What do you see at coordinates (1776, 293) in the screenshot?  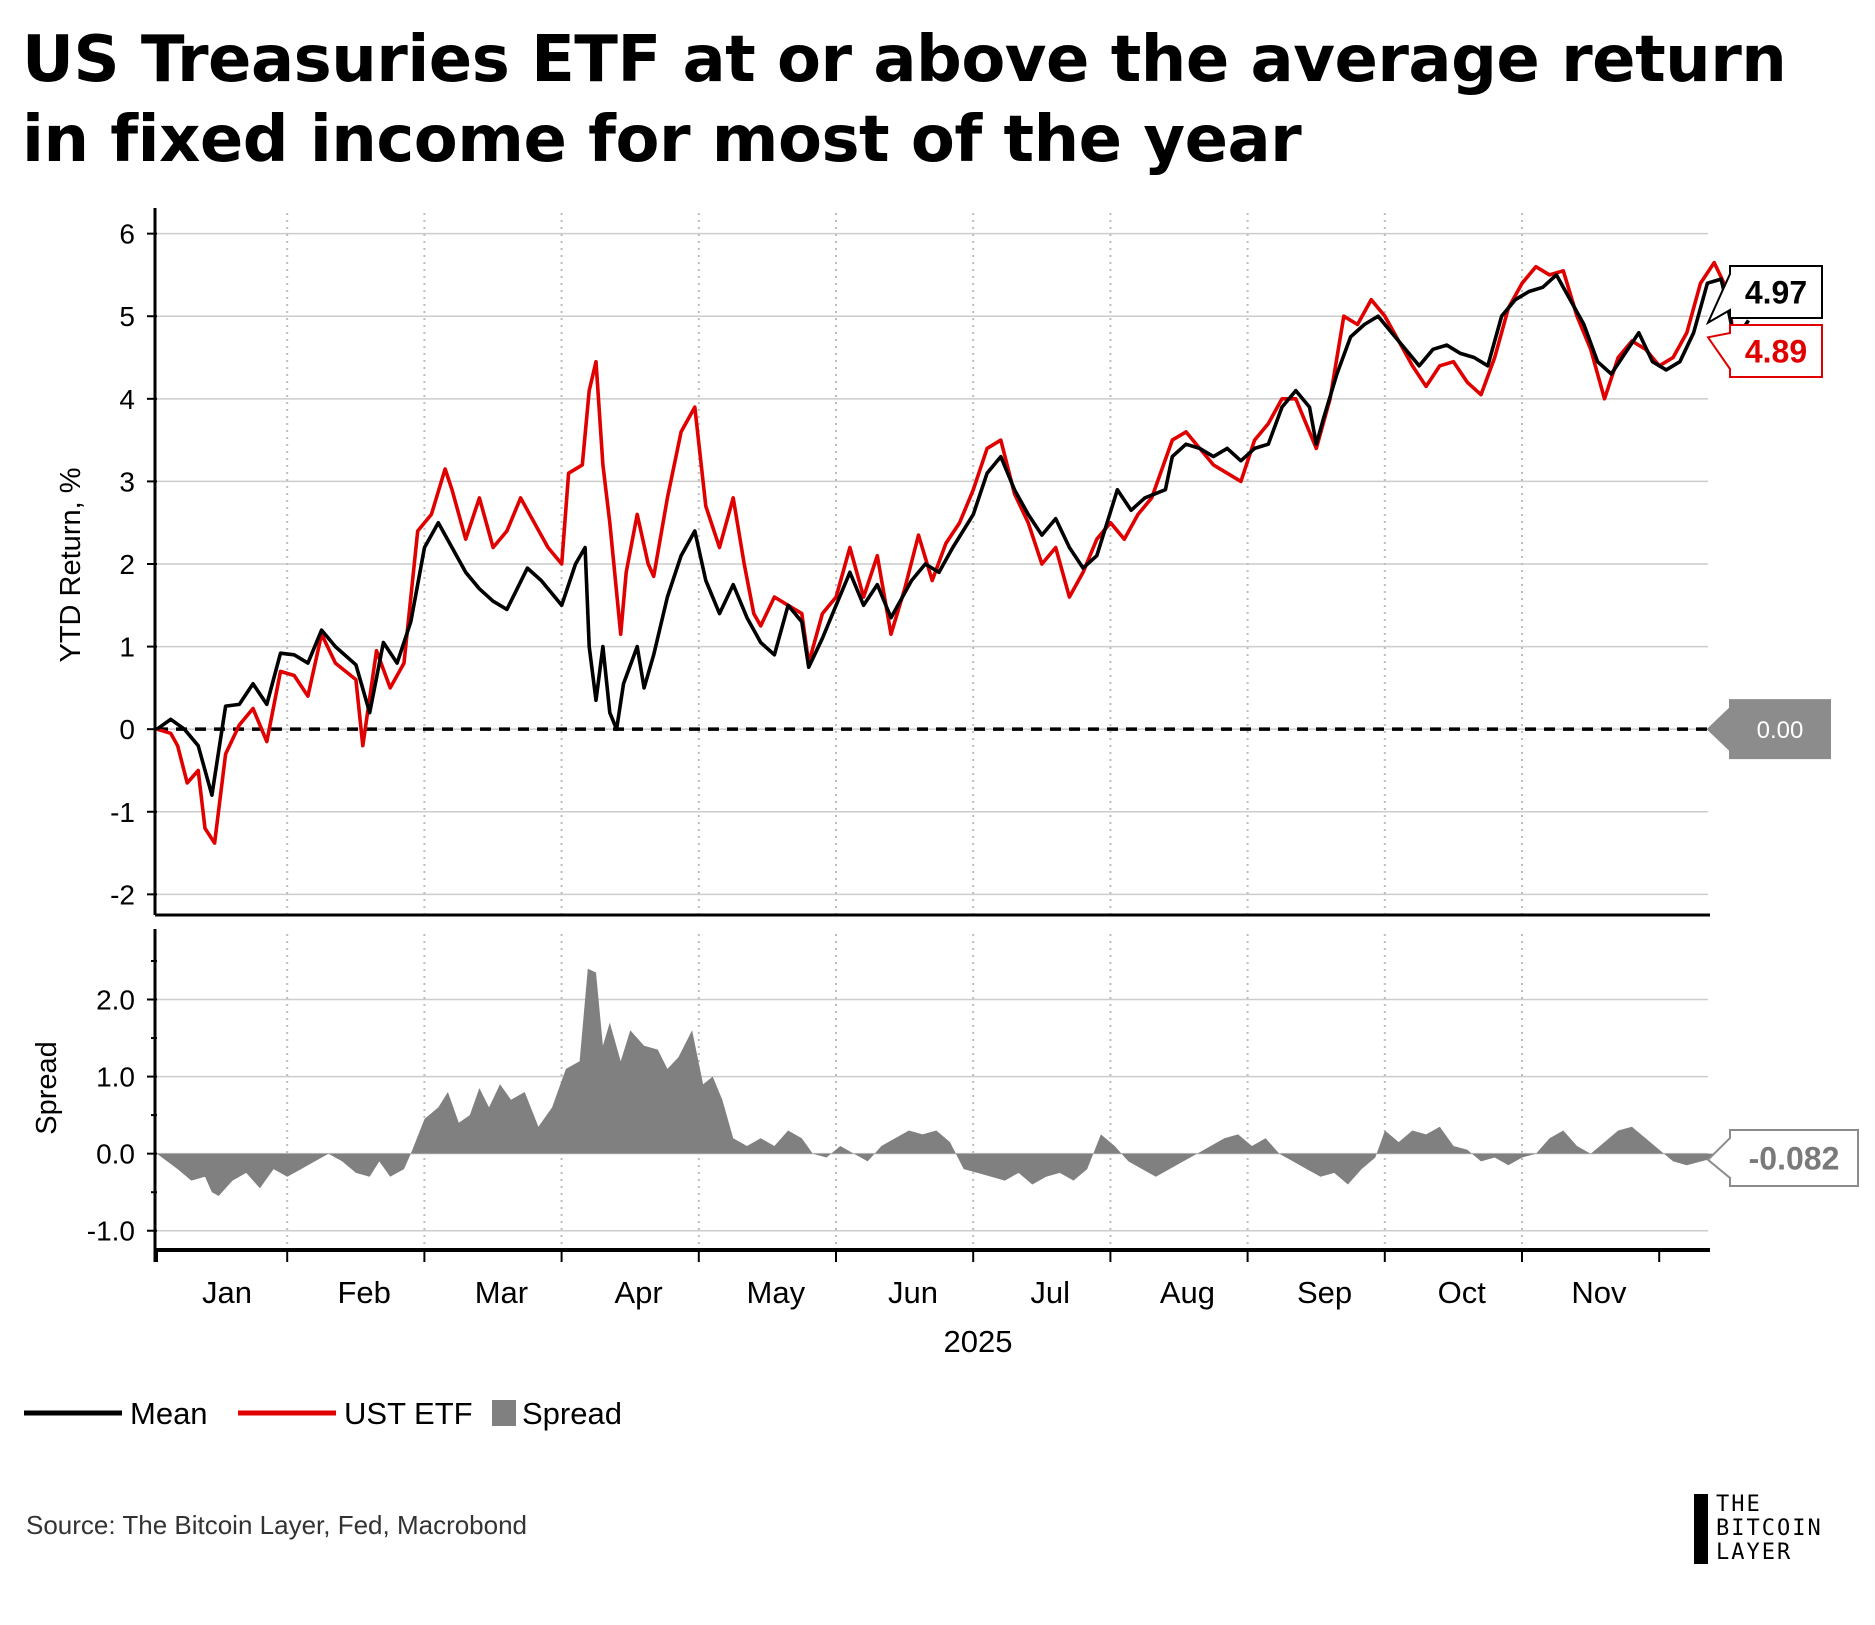 I see `mean-callout-label: 4.97` at bounding box center [1776, 293].